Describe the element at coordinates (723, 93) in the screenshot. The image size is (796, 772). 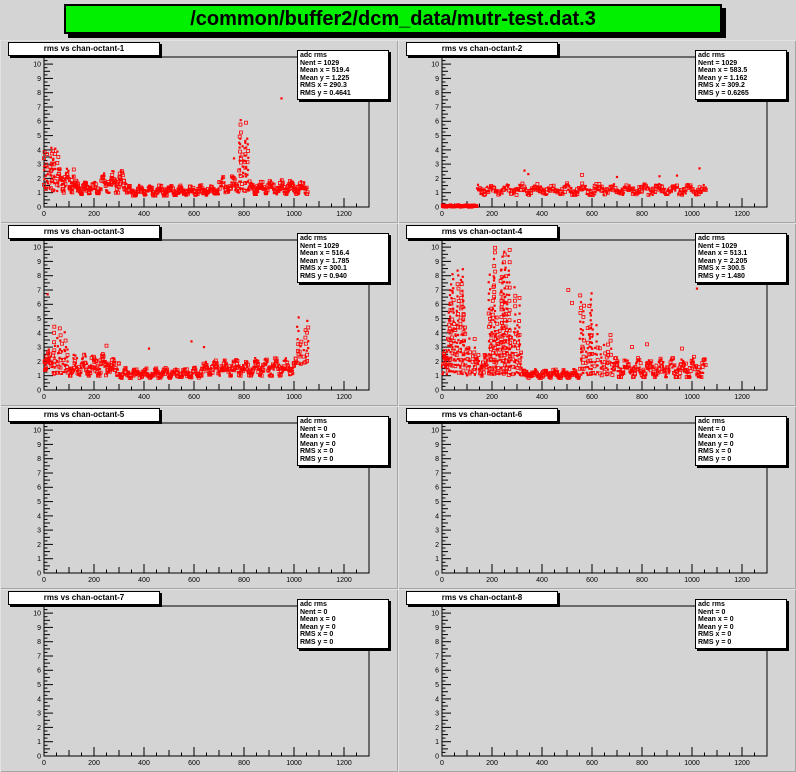
I see `stats-line: RMS y = 0.6265` at that location.